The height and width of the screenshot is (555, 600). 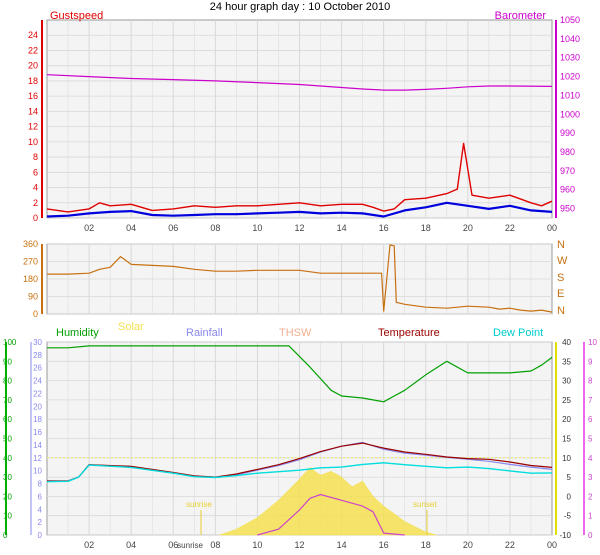 I want to click on baro-tick-label: 1050, so click(x=570, y=20).